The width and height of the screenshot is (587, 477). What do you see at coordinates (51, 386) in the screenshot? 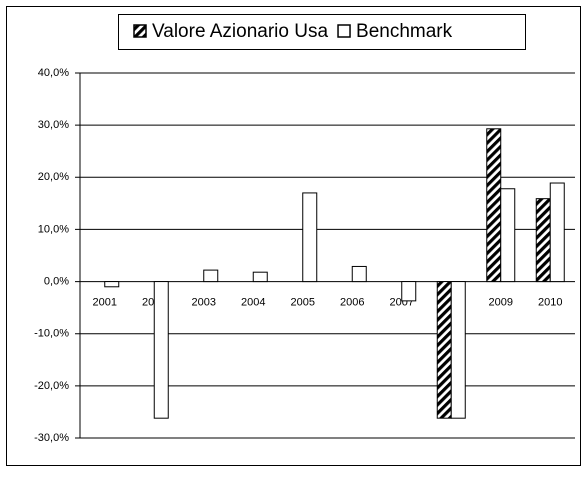
I see `y-tick-label: -20,0%` at bounding box center [51, 386].